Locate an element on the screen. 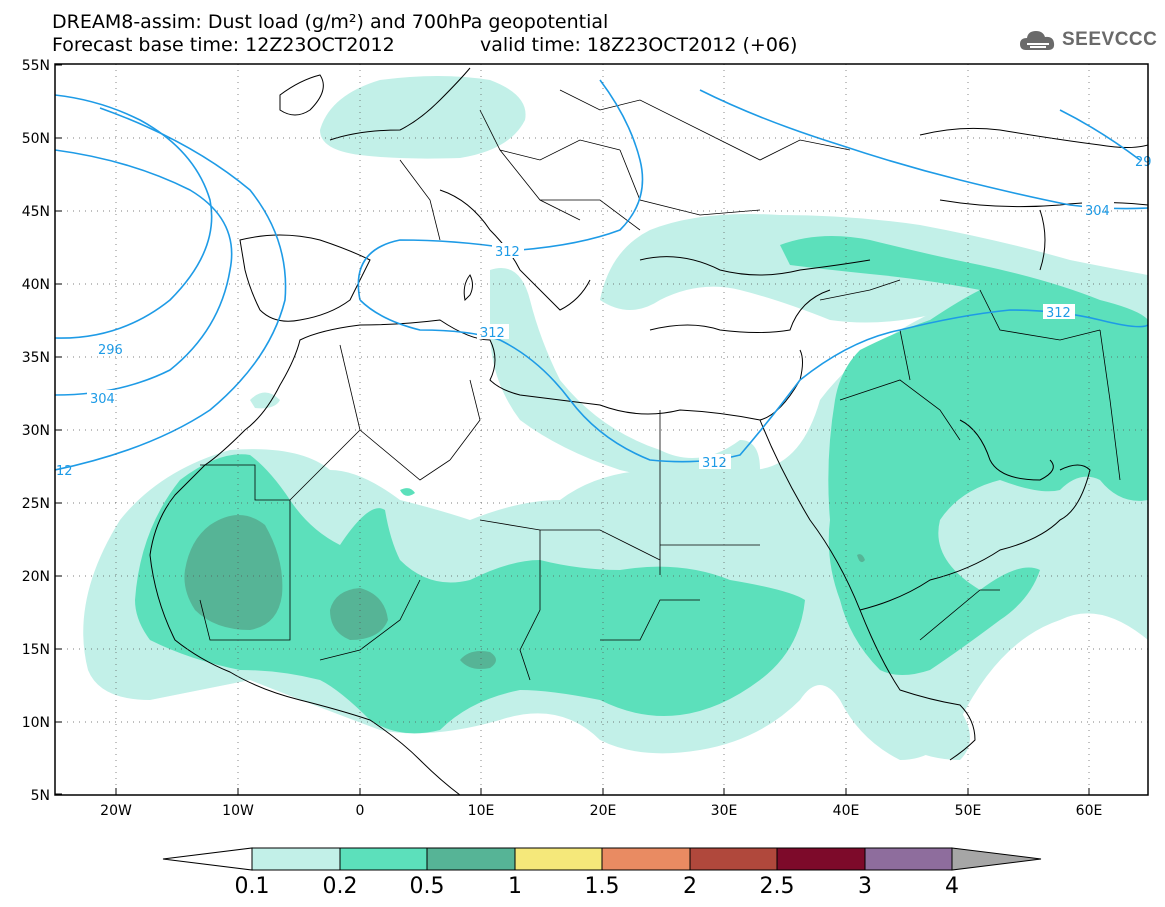 This screenshot has height=907, width=1165. colorbar-label: 0.5 is located at coordinates (427, 886).